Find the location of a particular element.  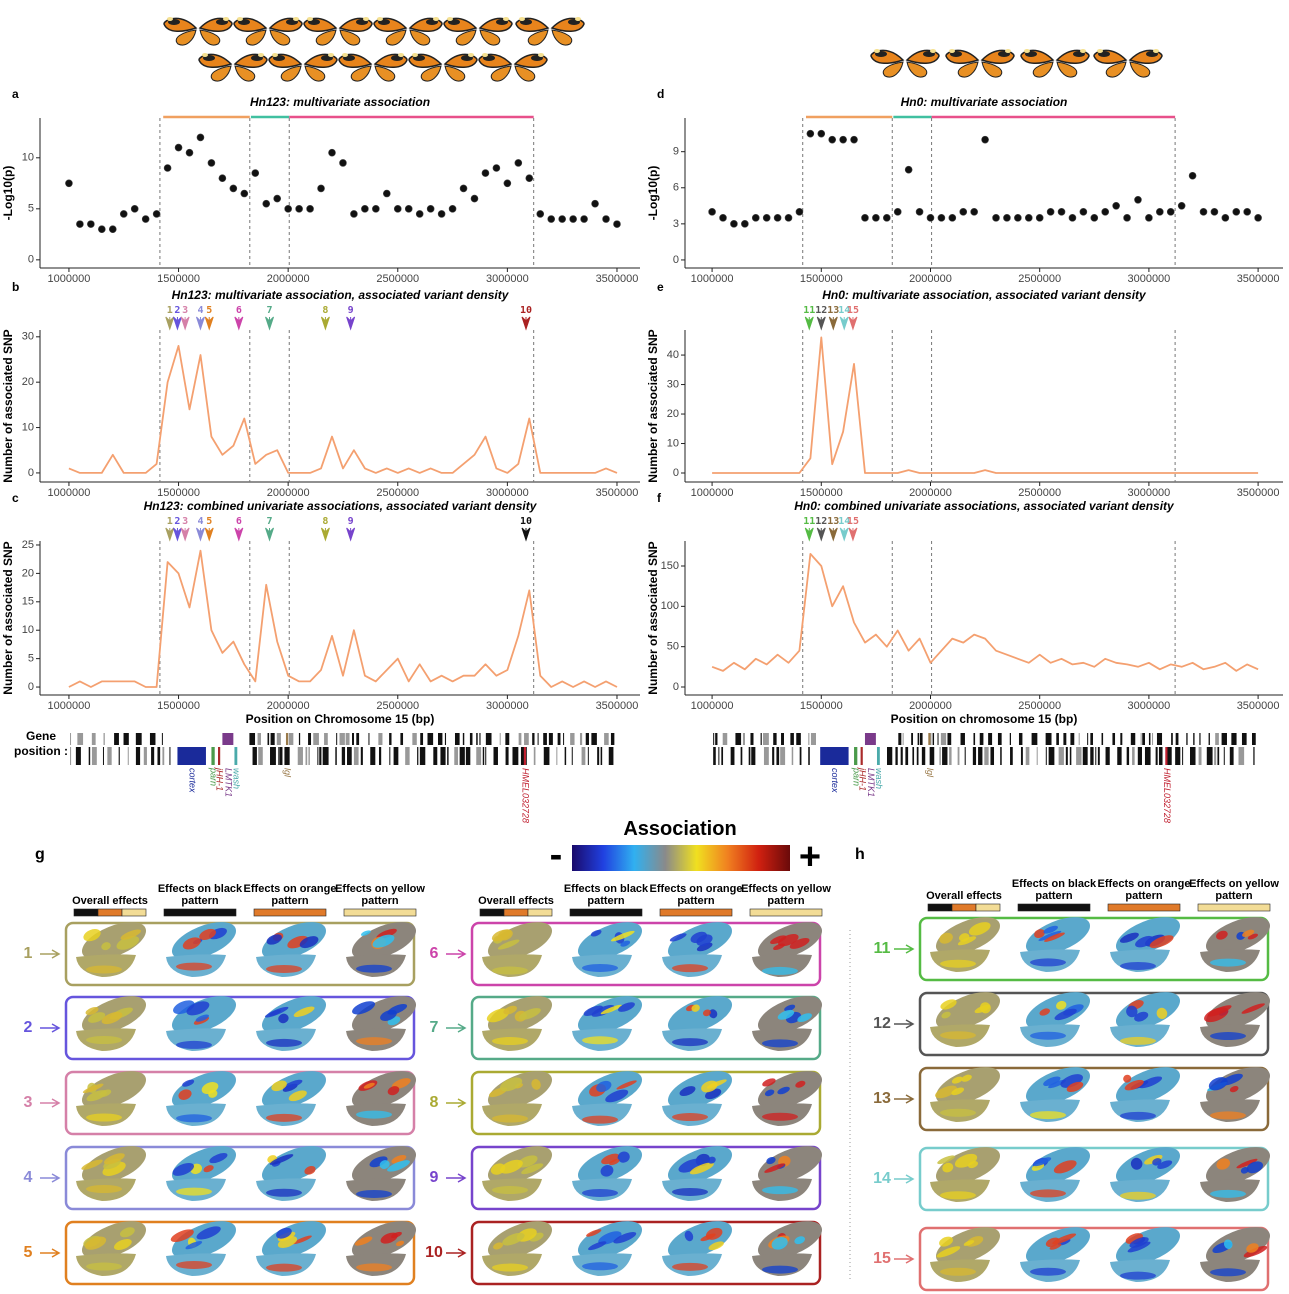

x-tick-label: 2000000 is located at coordinates (930, 706).